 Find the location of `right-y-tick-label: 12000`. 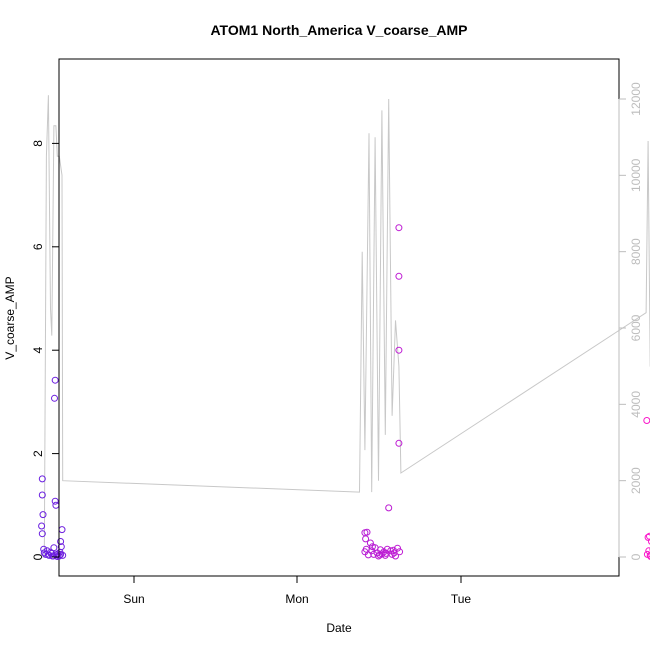

right-y-tick-label: 12000 is located at coordinates (636, 99).